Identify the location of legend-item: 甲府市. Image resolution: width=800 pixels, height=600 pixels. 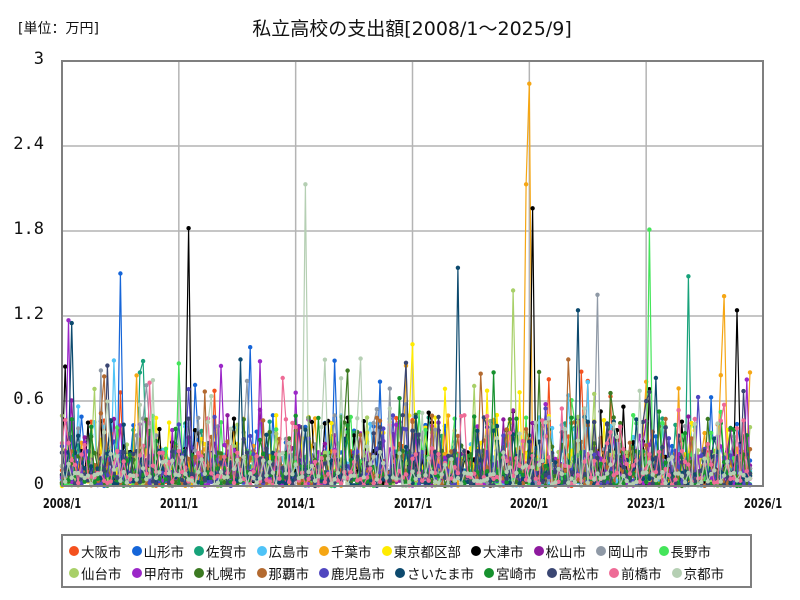
(158, 573).